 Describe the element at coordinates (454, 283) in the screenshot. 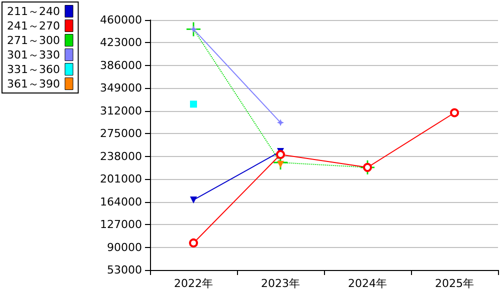

I see `x-tick-label: 2025年` at that location.